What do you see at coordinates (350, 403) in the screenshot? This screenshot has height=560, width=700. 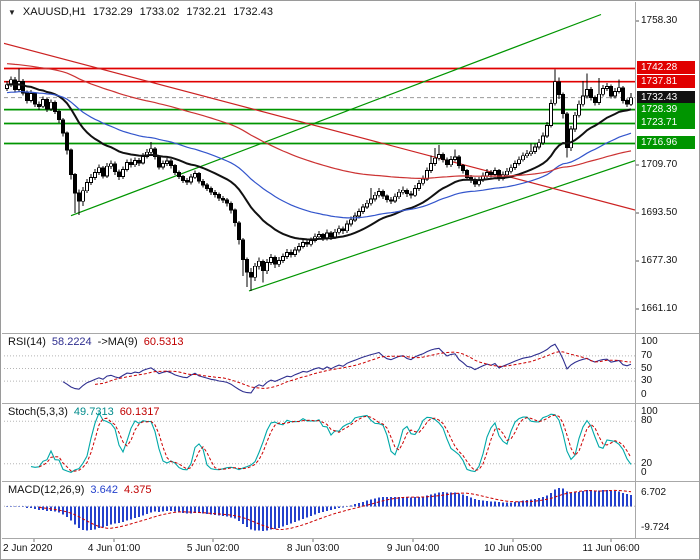 I see `stoch-panel-splitter` at bounding box center [350, 403].